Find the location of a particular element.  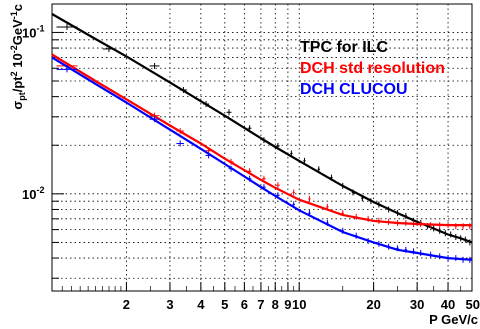

x-tick-label: 20 is located at coordinates (373, 304).